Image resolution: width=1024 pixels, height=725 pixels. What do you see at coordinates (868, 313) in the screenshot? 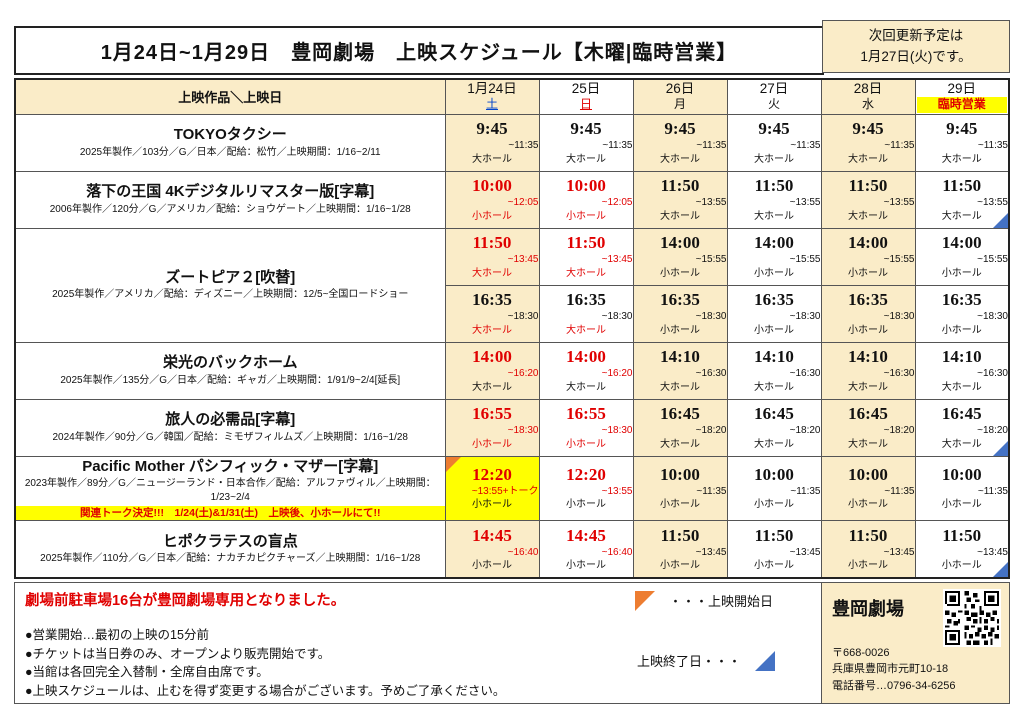
I see `showtime-cell: 16:35 ~18:30 小ホール` at bounding box center [868, 313].